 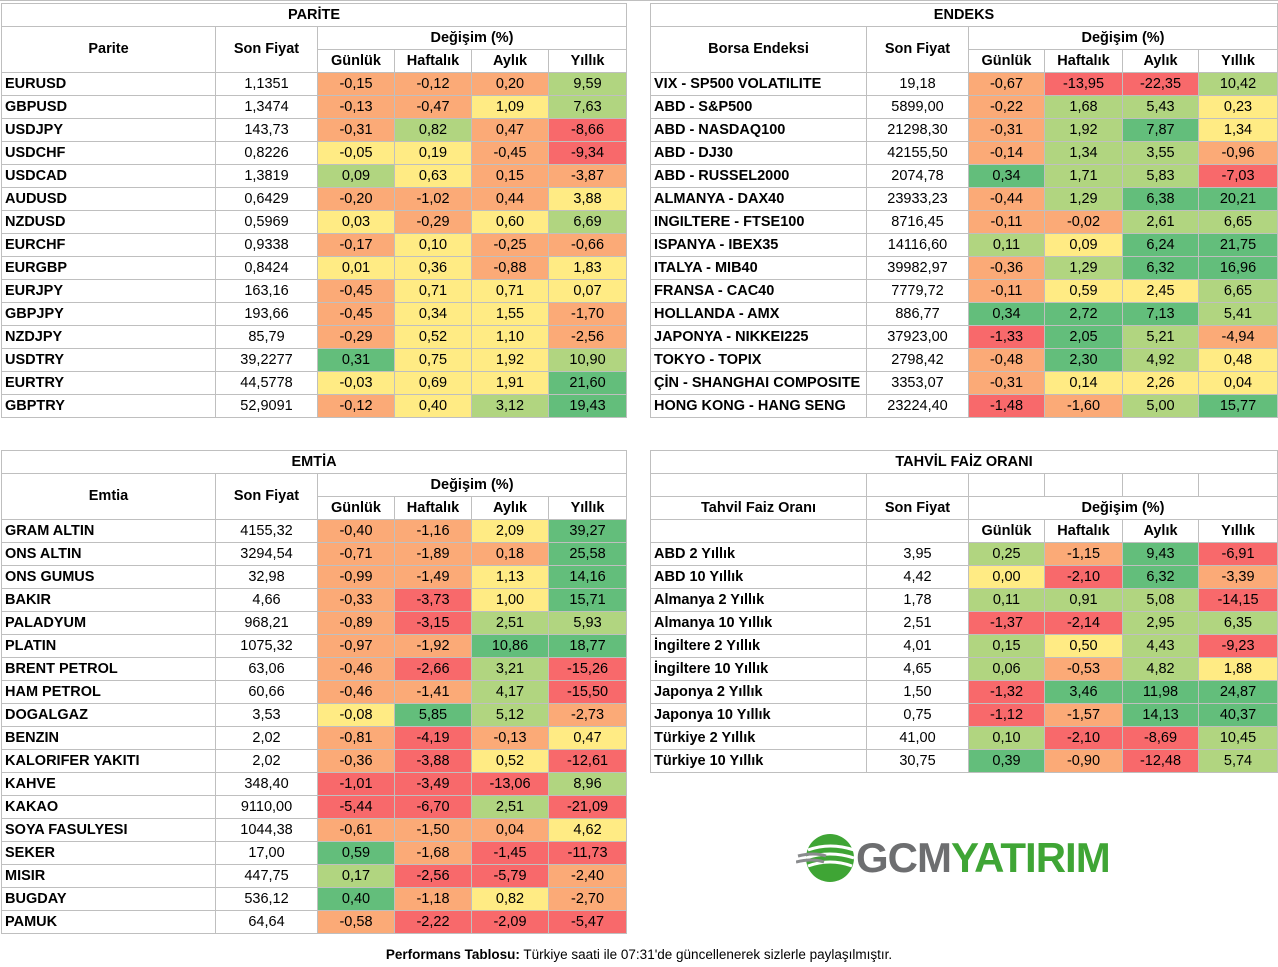 I want to click on tahvil-monthly-change-cell: 5,08, so click(x=1160, y=600).